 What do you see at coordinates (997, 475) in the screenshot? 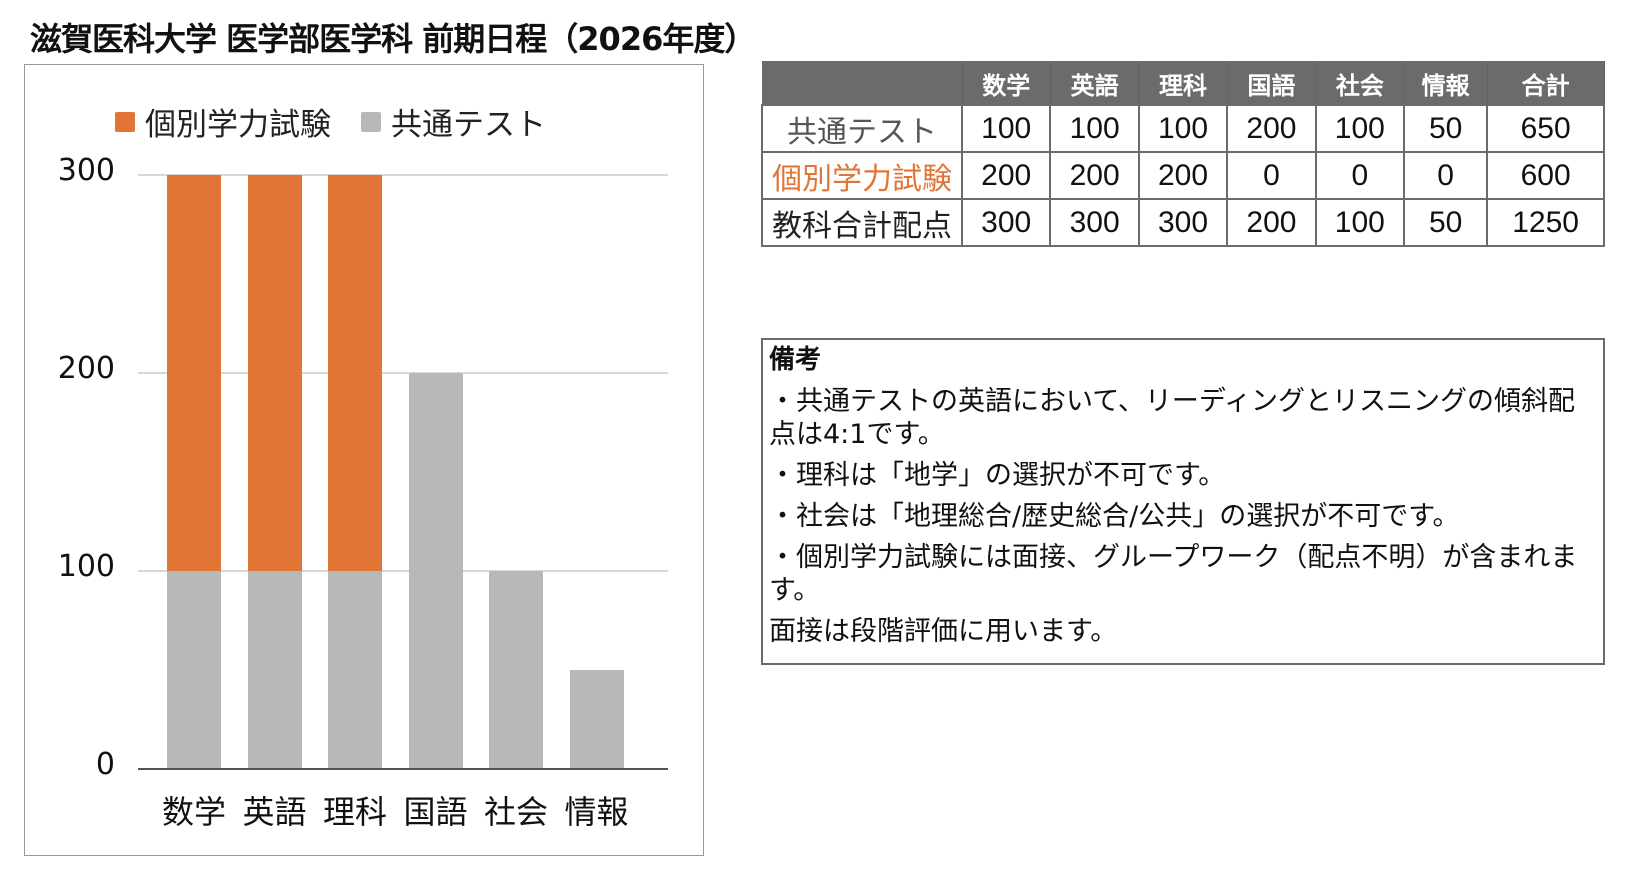
I see `note-line: ・理科は「地学」の選択が不可です。` at bounding box center [997, 475].